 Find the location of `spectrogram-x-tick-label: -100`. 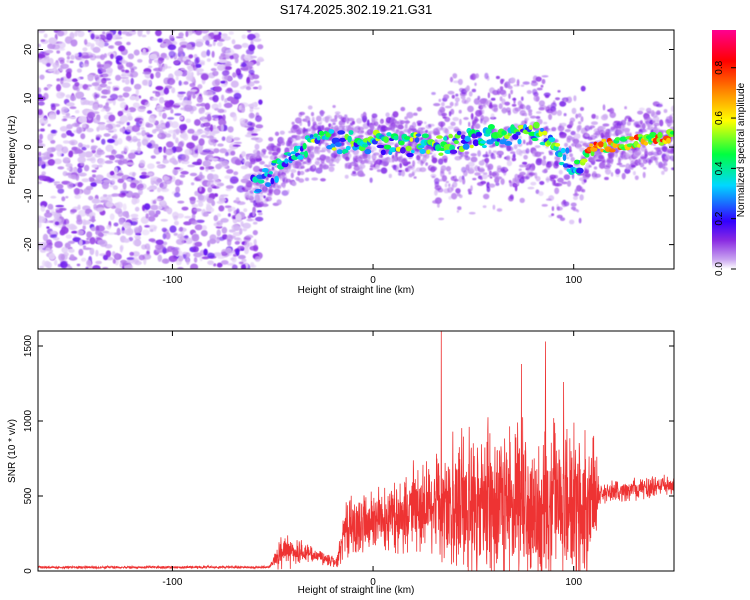

spectrogram-x-tick-label: -100 is located at coordinates (172, 280).